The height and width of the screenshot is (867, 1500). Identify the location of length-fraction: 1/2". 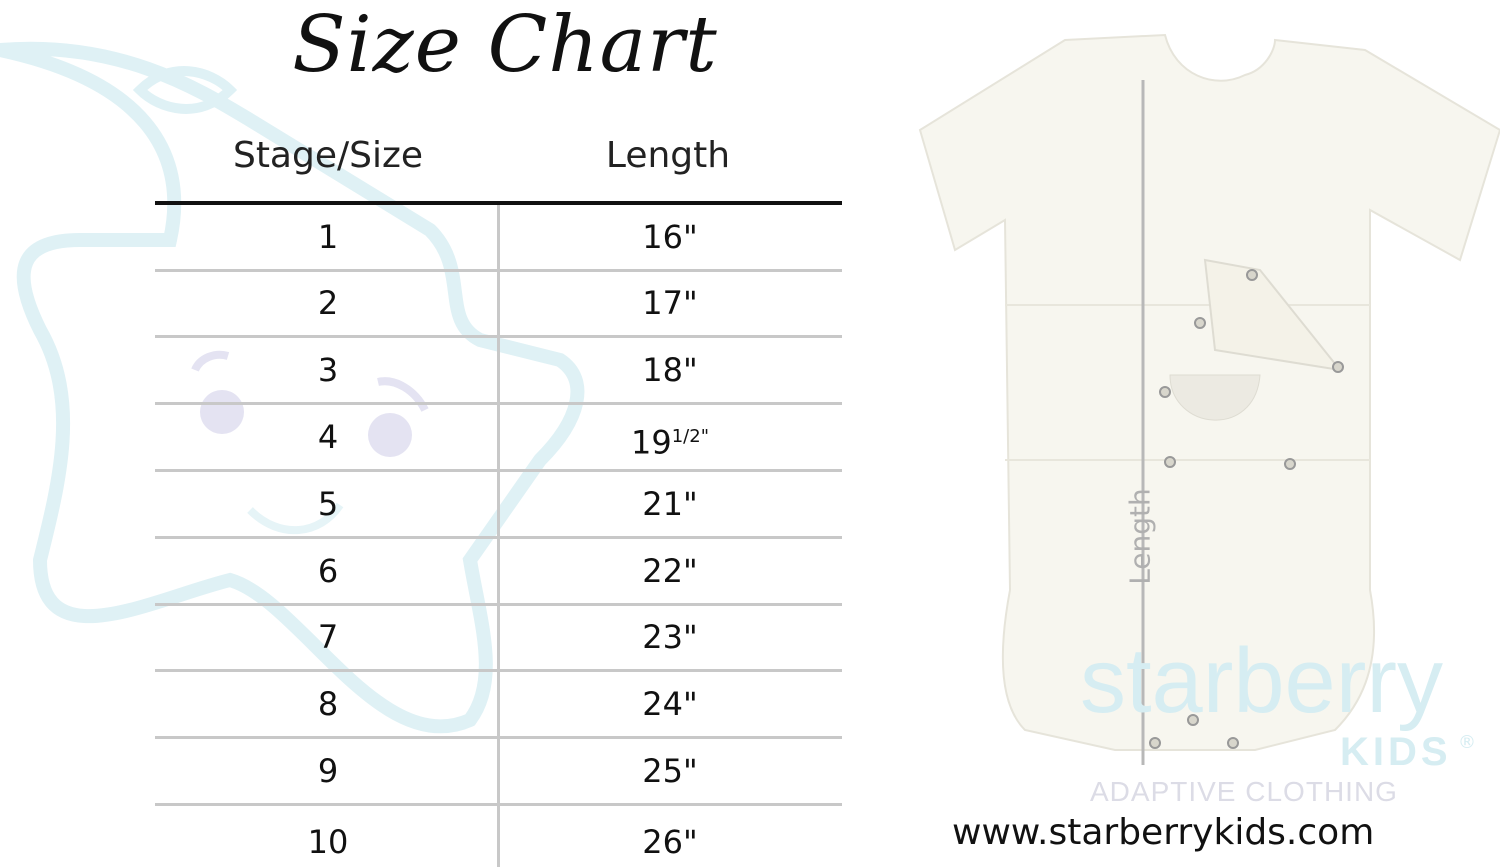
(690, 436).